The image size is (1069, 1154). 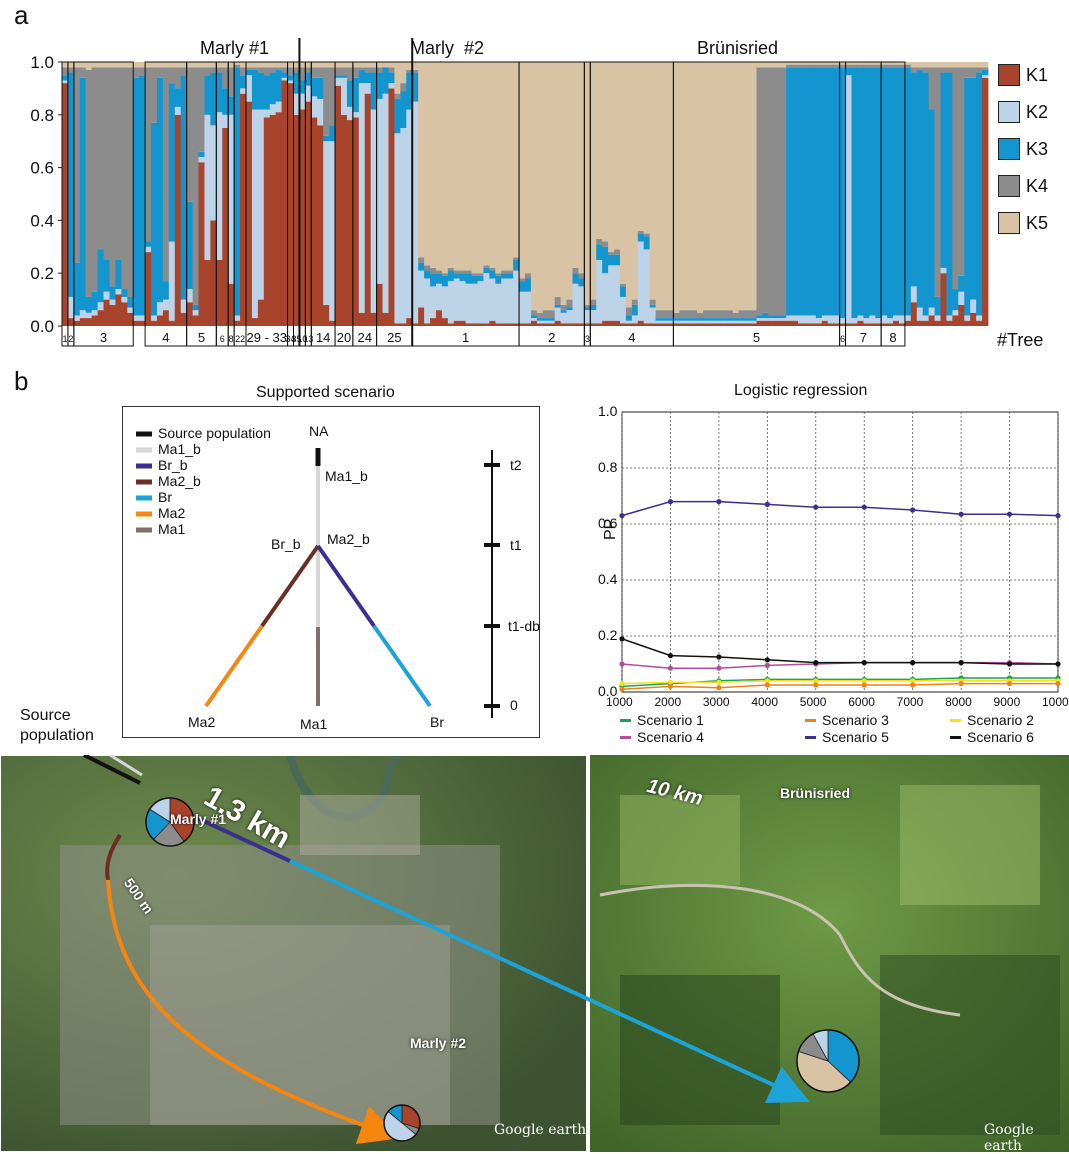 I want to click on fields, so click(x=680, y=840).